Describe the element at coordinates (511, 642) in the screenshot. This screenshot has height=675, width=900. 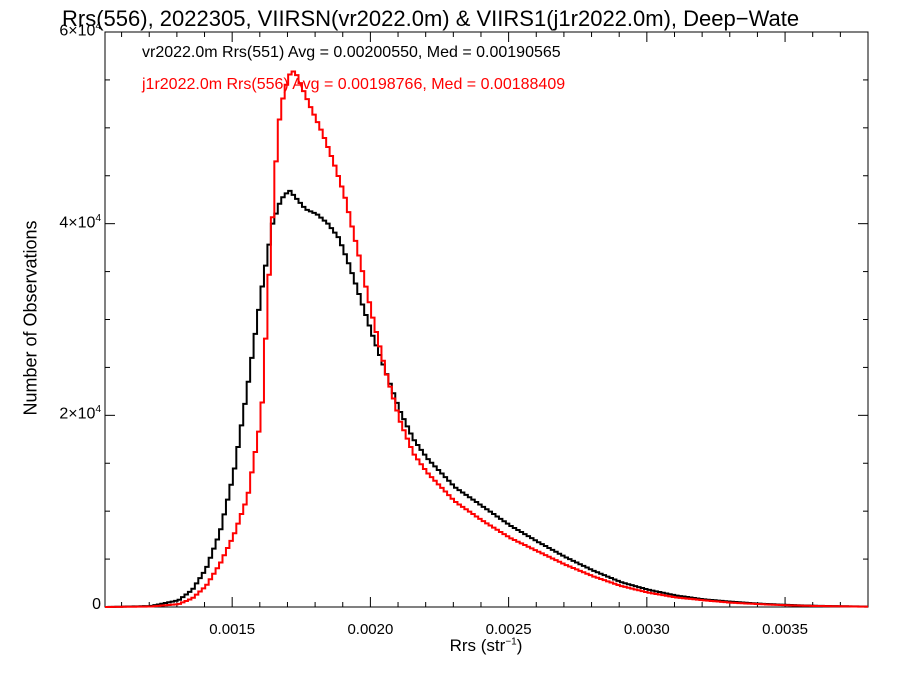
I see `x-axis-label-exponent: −1` at that location.